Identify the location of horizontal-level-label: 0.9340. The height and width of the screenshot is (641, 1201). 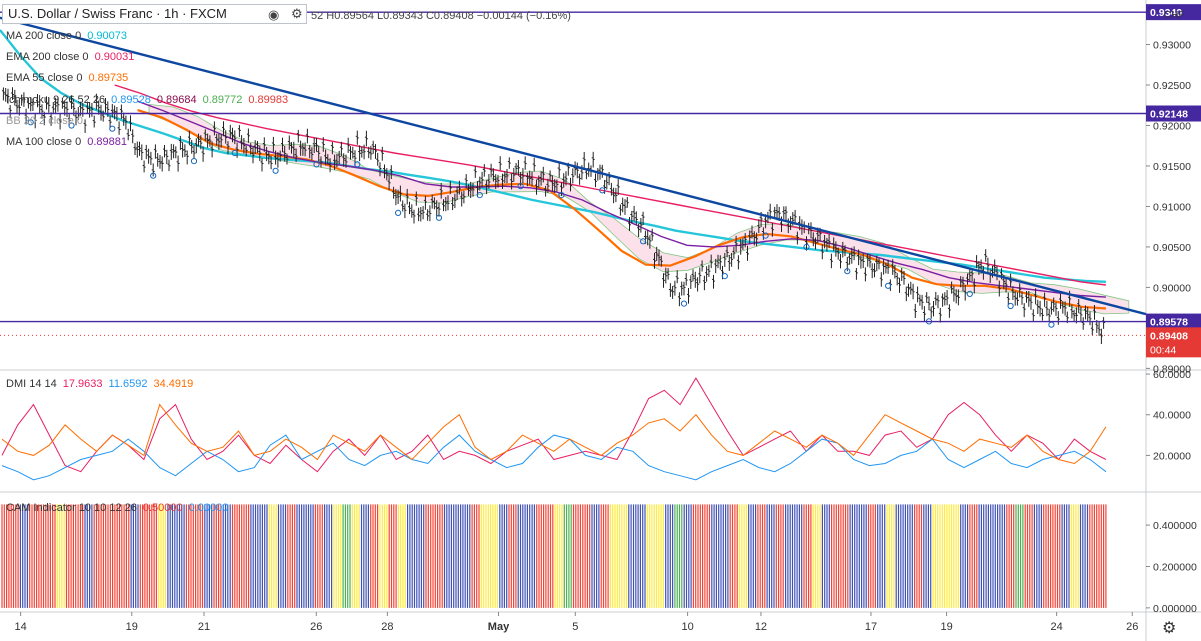
(1166, 13).